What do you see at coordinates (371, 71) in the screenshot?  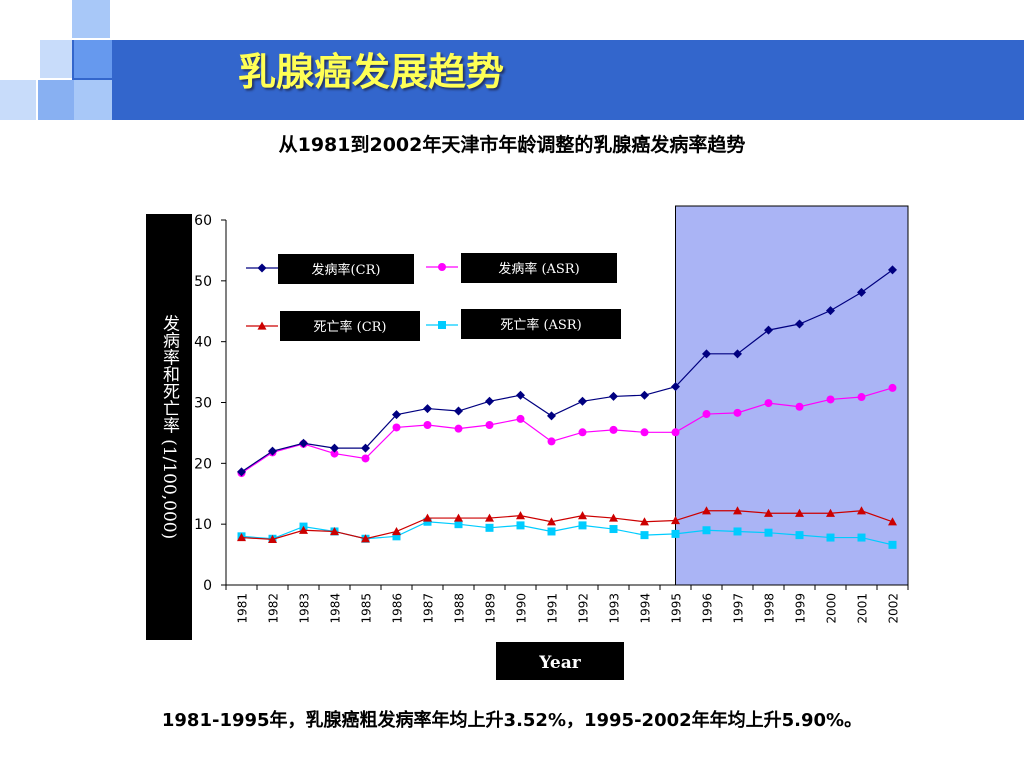 I see `slide-title: 乳腺癌发展趋势` at bounding box center [371, 71].